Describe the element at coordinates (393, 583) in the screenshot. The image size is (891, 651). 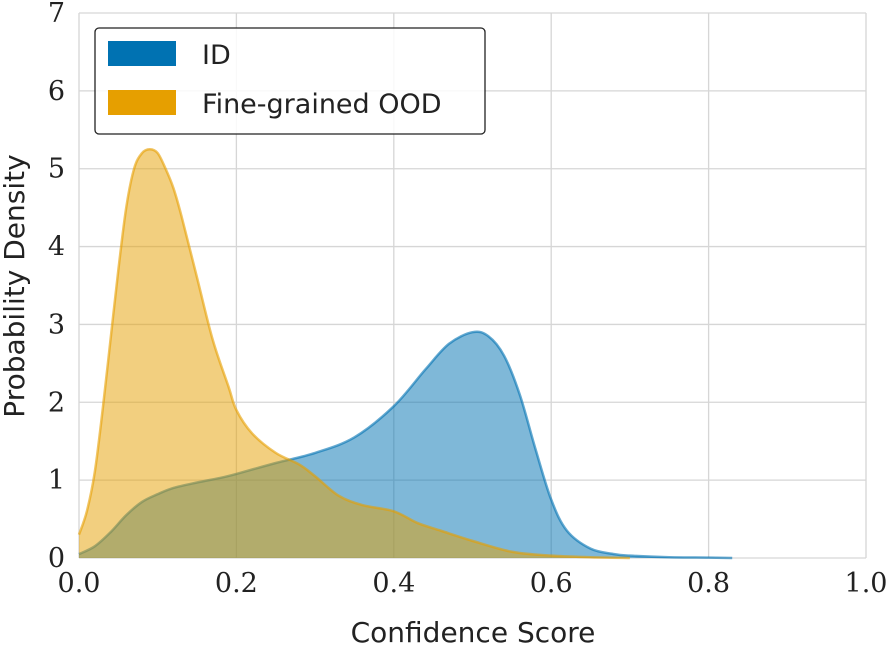
I see `x-tick-label: 0.4` at that location.